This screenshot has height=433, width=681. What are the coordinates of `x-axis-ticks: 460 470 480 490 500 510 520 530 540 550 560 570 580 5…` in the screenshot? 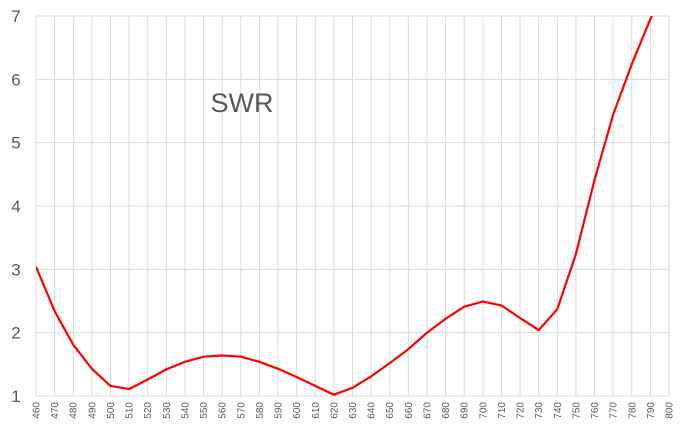 It's located at (354, 410).